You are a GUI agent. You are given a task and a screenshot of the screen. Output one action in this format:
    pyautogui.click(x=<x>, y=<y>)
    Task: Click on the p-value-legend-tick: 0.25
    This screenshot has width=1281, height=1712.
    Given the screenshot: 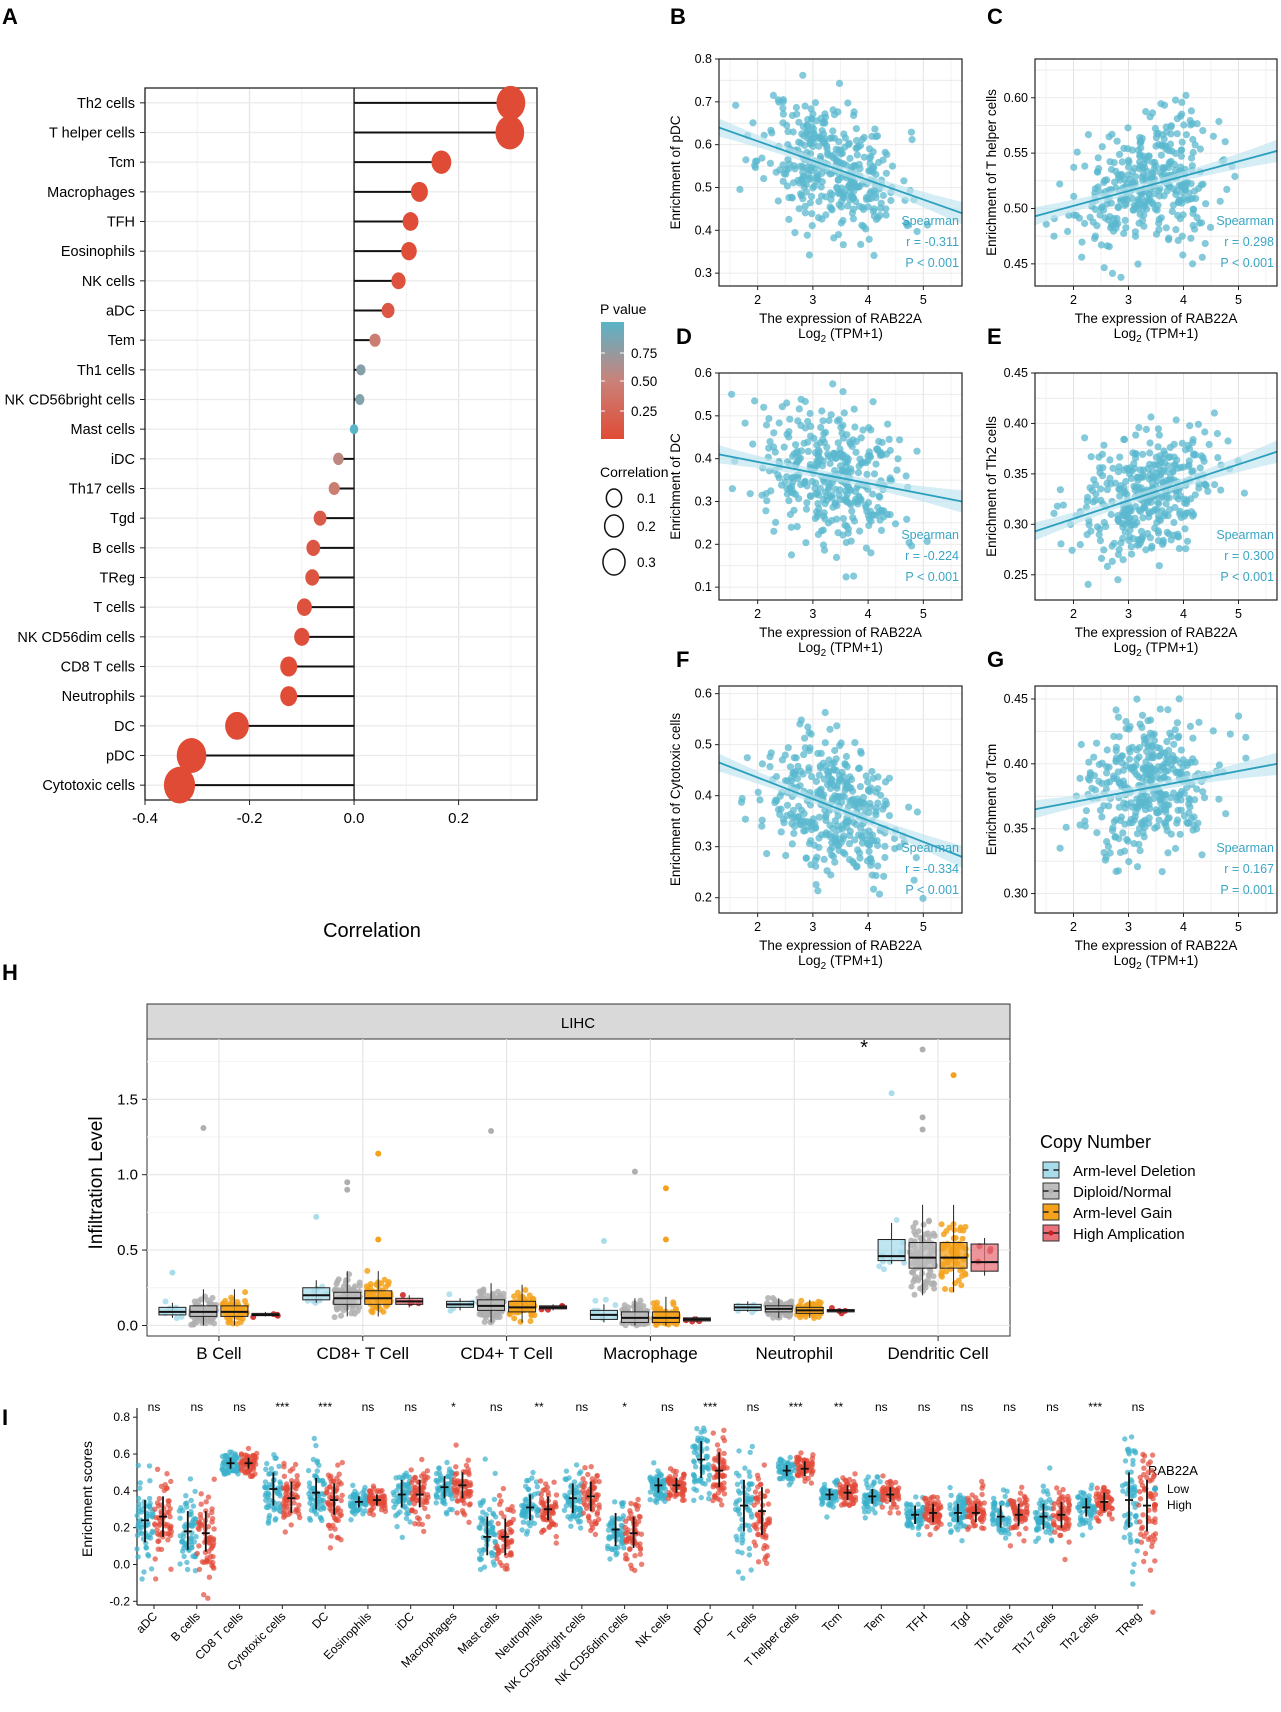 What is the action you would take?
    pyautogui.click(x=644, y=411)
    